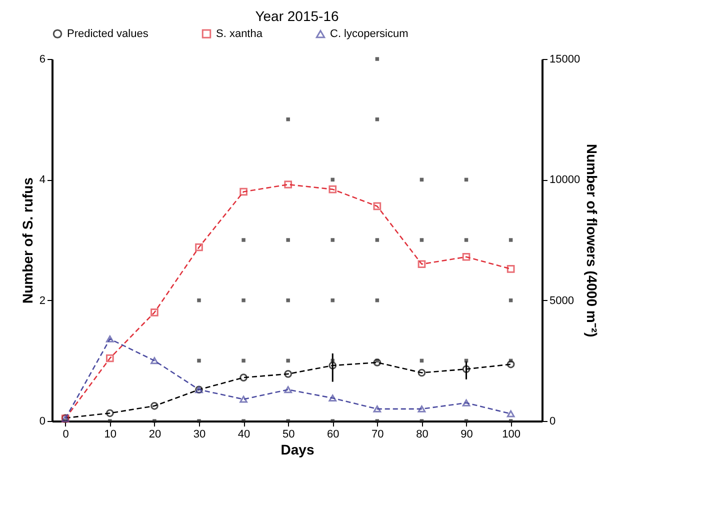 The image size is (703, 516). I want to click on x-axis-title: Days, so click(297, 450).